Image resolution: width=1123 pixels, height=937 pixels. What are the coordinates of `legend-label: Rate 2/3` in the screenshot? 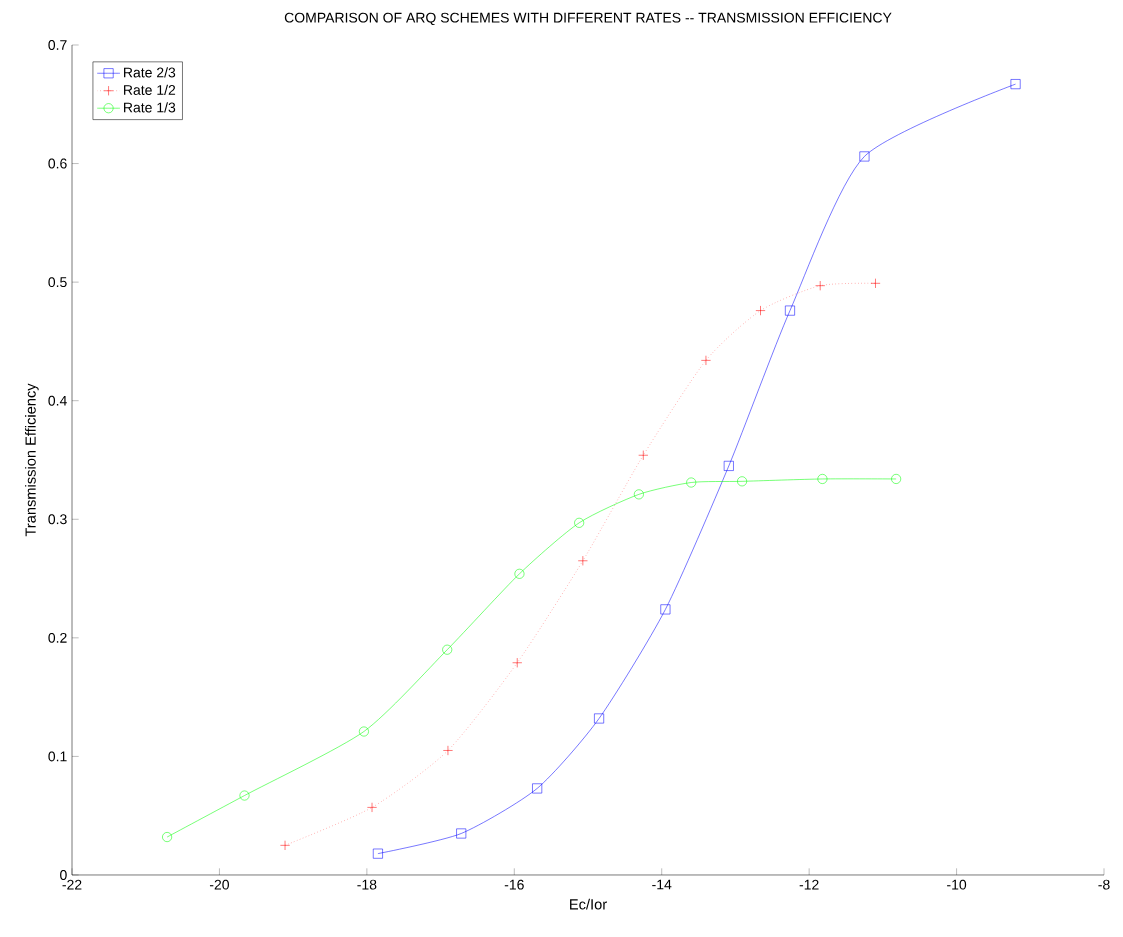 It's located at (150, 72).